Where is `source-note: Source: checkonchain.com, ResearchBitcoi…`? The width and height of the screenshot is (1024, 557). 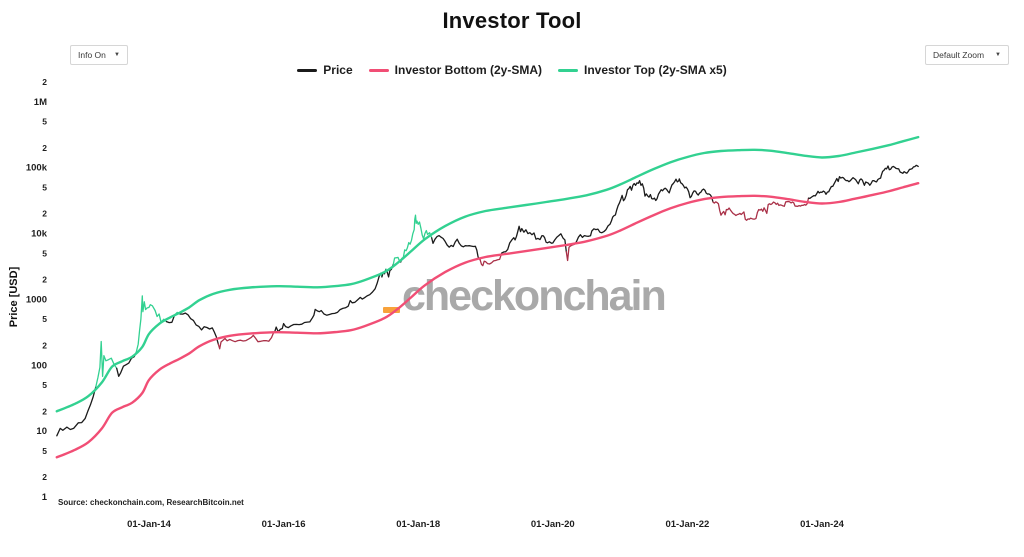 source-note: Source: checkonchain.com, ResearchBitcoi… is located at coordinates (151, 502).